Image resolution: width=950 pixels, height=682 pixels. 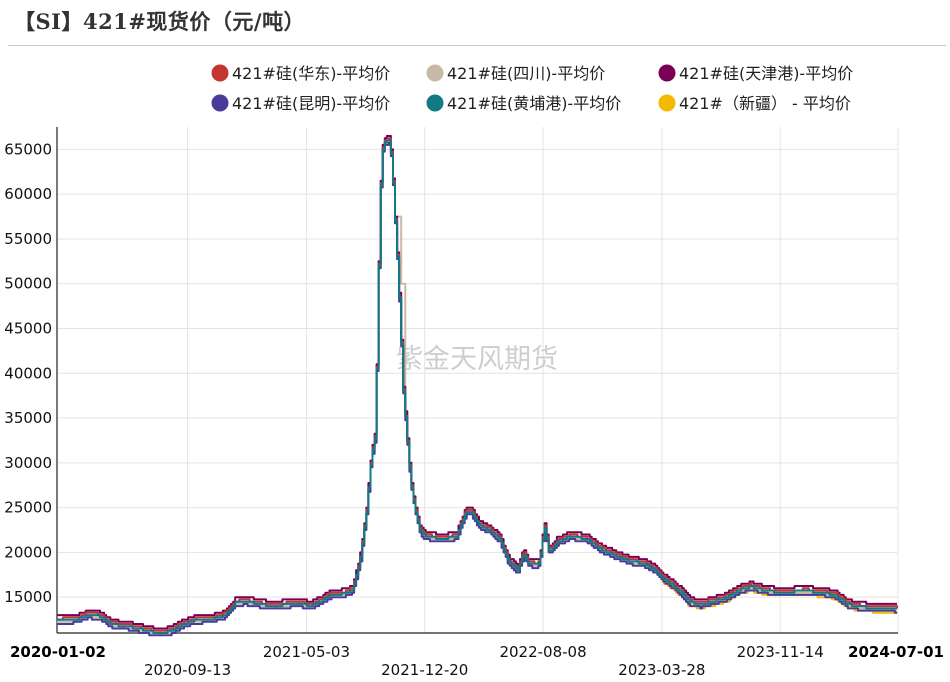 I want to click on legend-item: 421#（新疆） - 平均价, so click(x=754, y=103).